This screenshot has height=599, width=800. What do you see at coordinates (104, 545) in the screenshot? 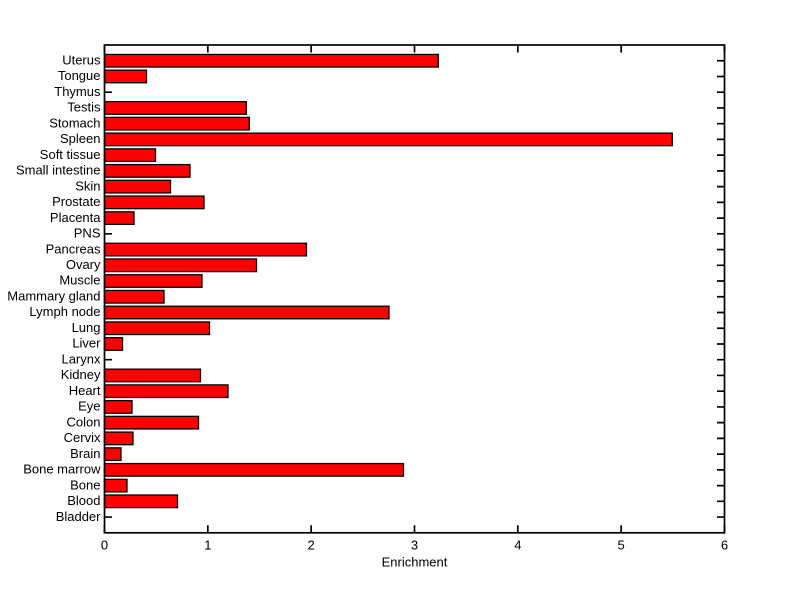
I see `svg-text: 0` at bounding box center [104, 545].